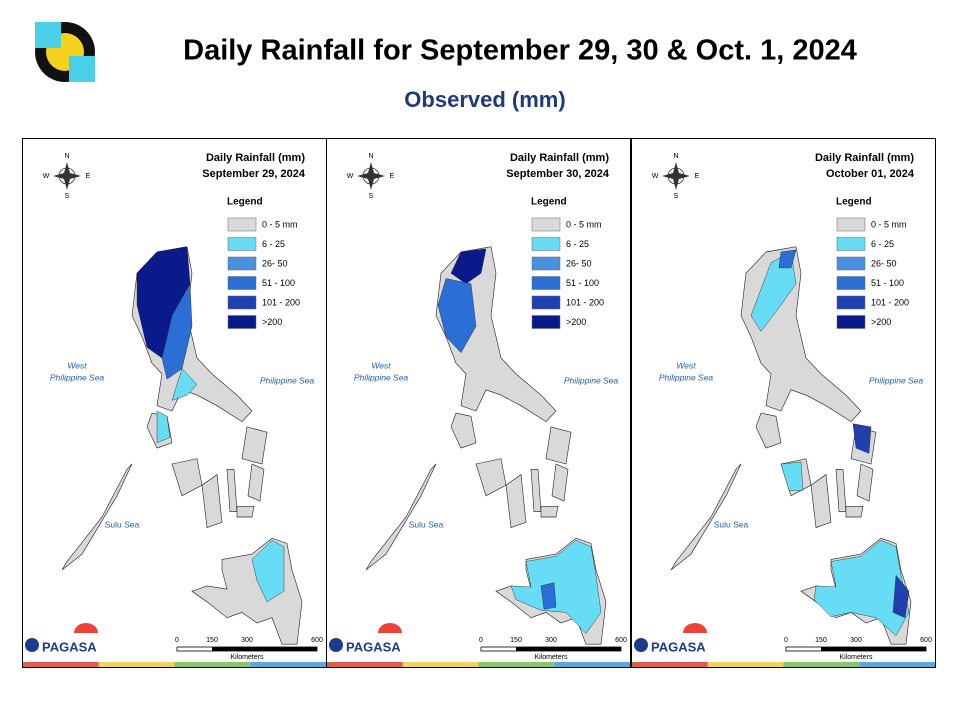 Image resolution: width=960 pixels, height=720 pixels. I want to click on logo-quad, so click(82, 69).